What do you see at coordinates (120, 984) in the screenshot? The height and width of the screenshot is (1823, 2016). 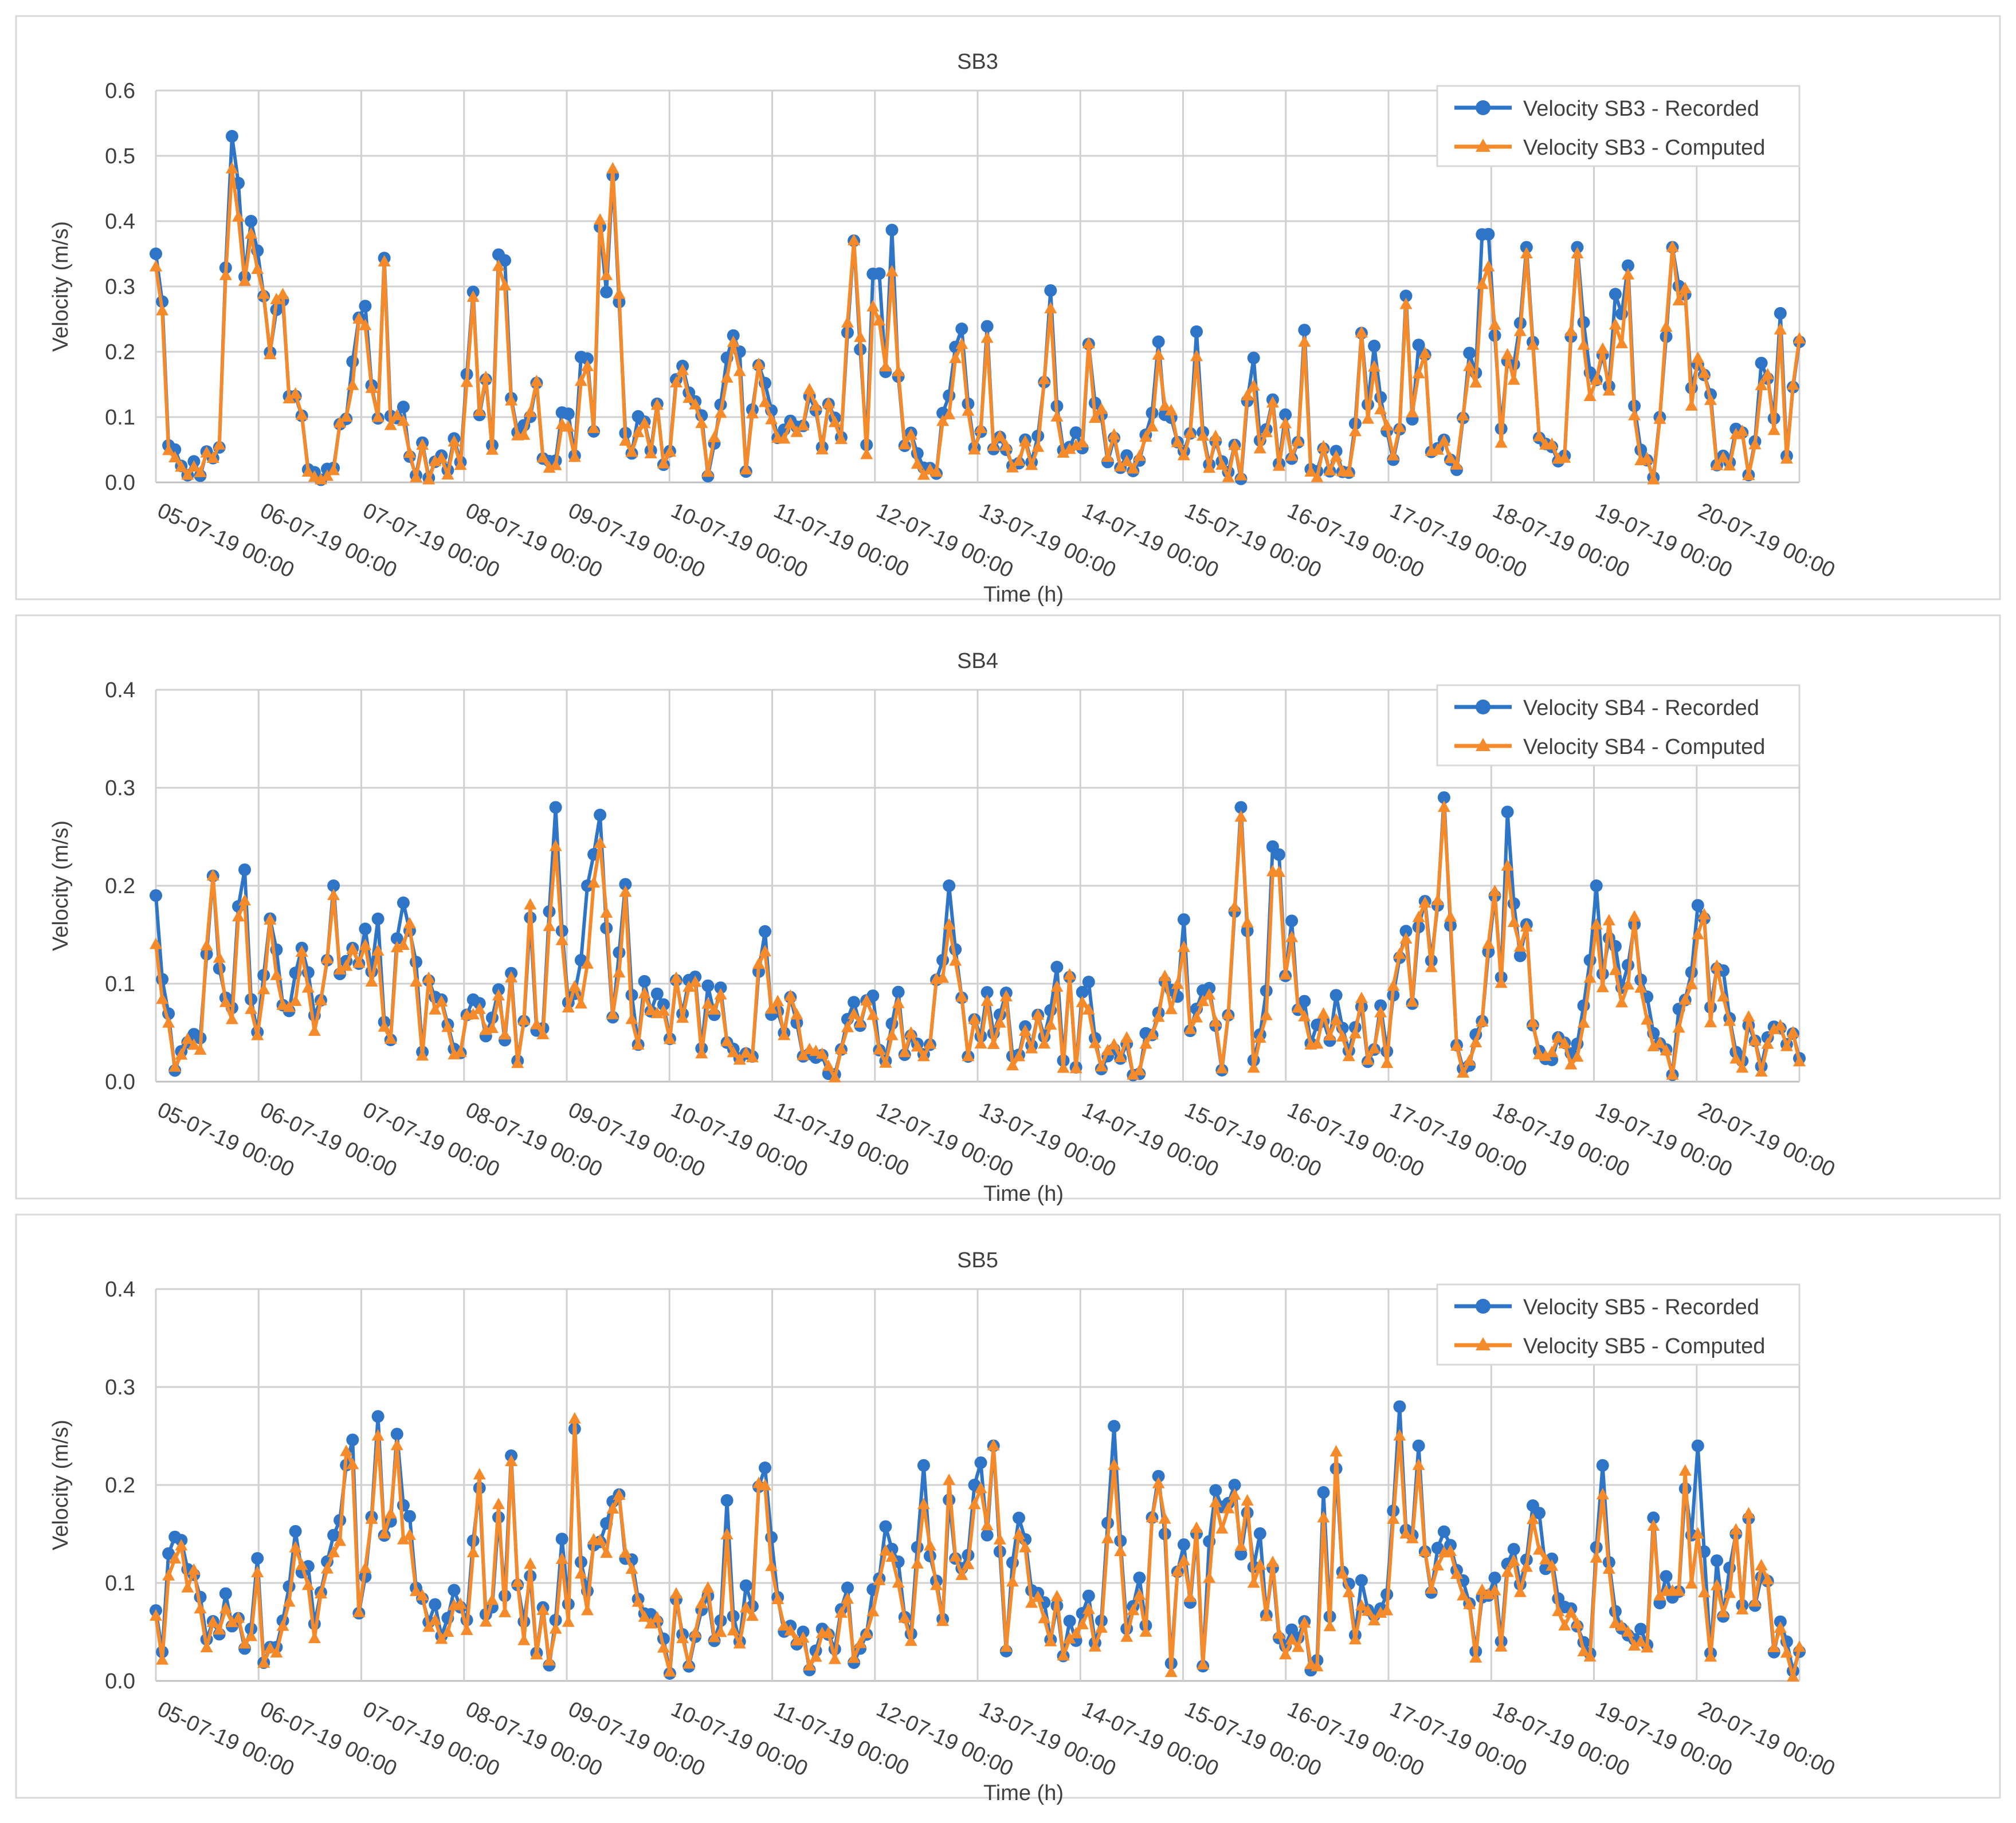 I see `y-tick-label: 0.1` at bounding box center [120, 984].